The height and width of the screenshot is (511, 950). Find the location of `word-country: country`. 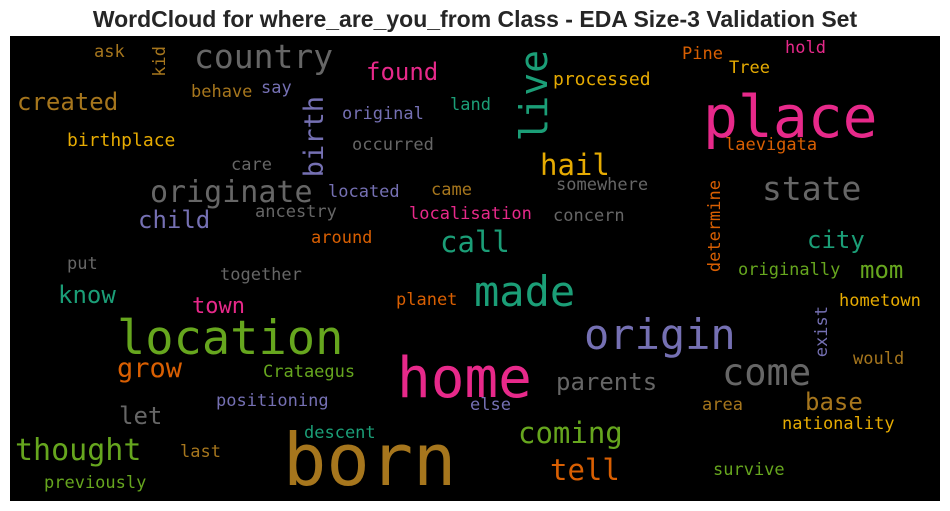

word-country: country is located at coordinates (264, 56).